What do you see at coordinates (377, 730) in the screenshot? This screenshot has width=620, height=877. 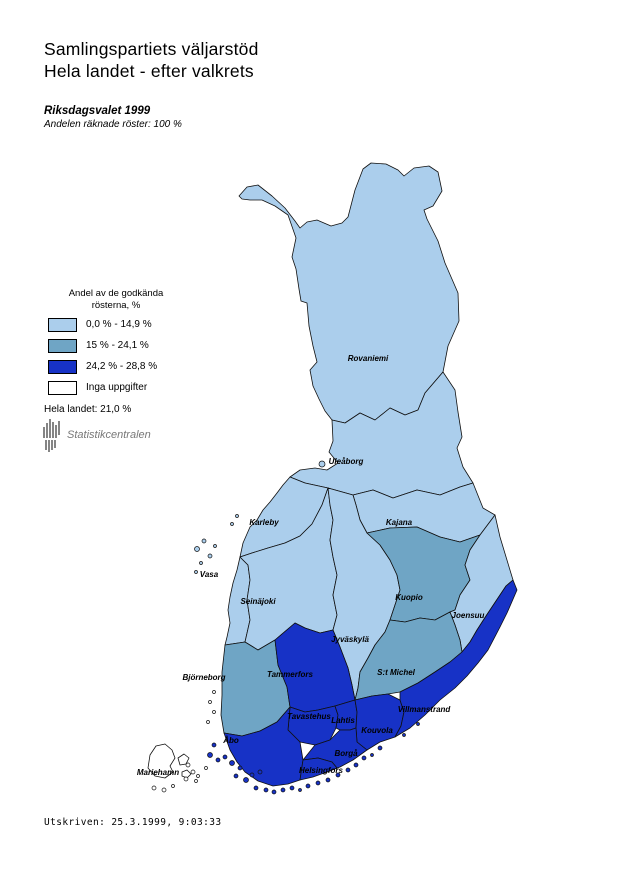 I see `region-label-kouvola: Kouvola` at bounding box center [377, 730].